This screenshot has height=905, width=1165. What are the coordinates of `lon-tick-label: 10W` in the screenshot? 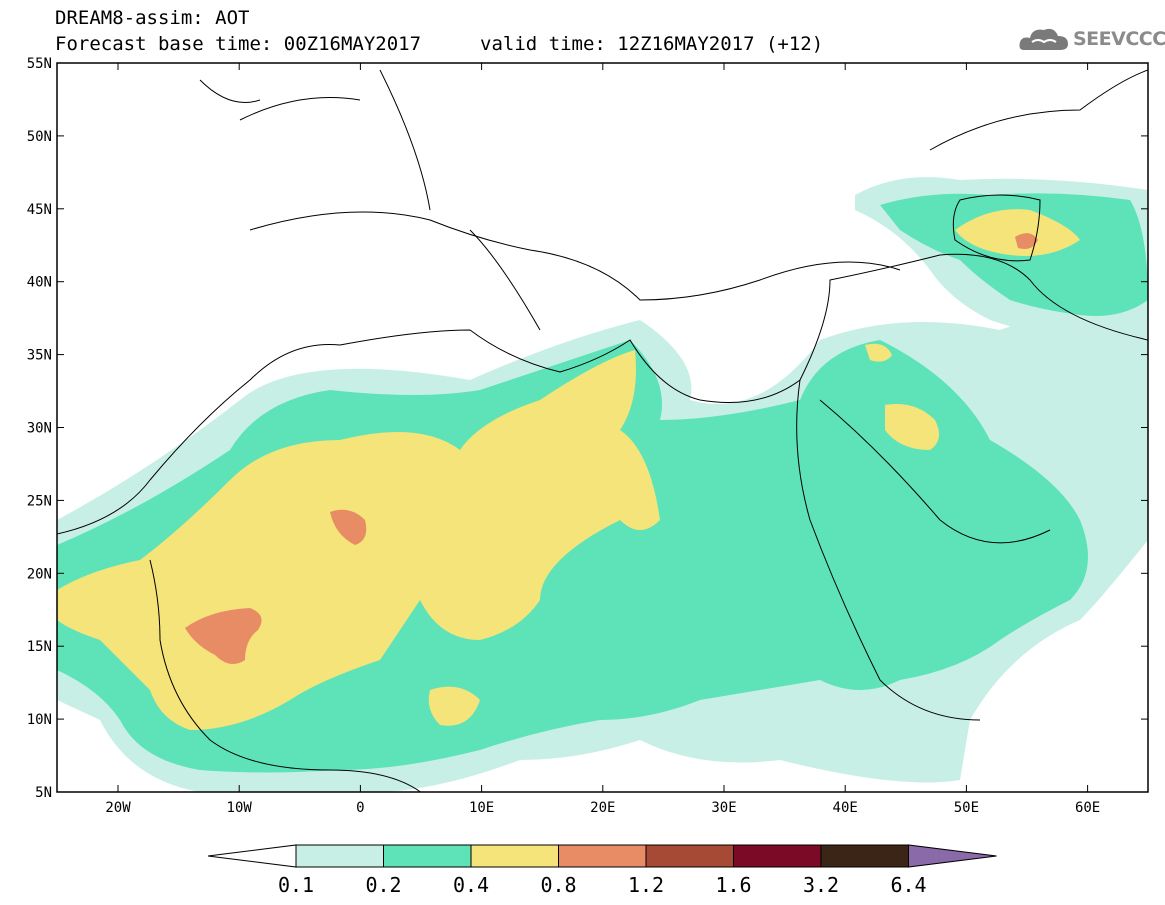 It's located at (240, 808).